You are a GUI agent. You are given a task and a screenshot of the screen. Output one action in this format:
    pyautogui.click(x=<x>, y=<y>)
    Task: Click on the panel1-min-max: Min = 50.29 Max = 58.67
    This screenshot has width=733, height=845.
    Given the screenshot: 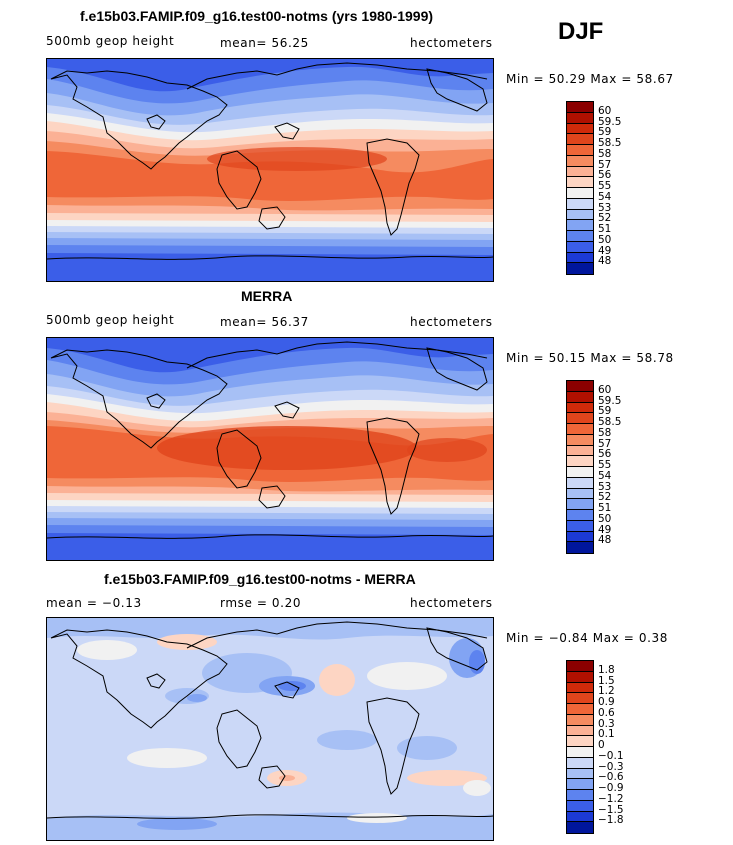 What is the action you would take?
    pyautogui.click(x=590, y=79)
    